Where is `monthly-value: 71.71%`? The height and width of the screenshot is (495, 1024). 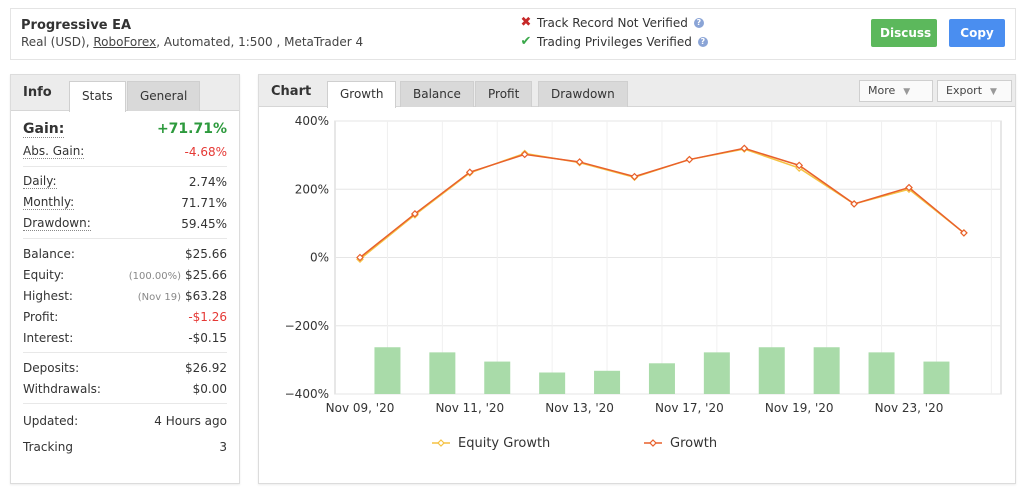
monthly-value: 71.71% is located at coordinates (204, 202).